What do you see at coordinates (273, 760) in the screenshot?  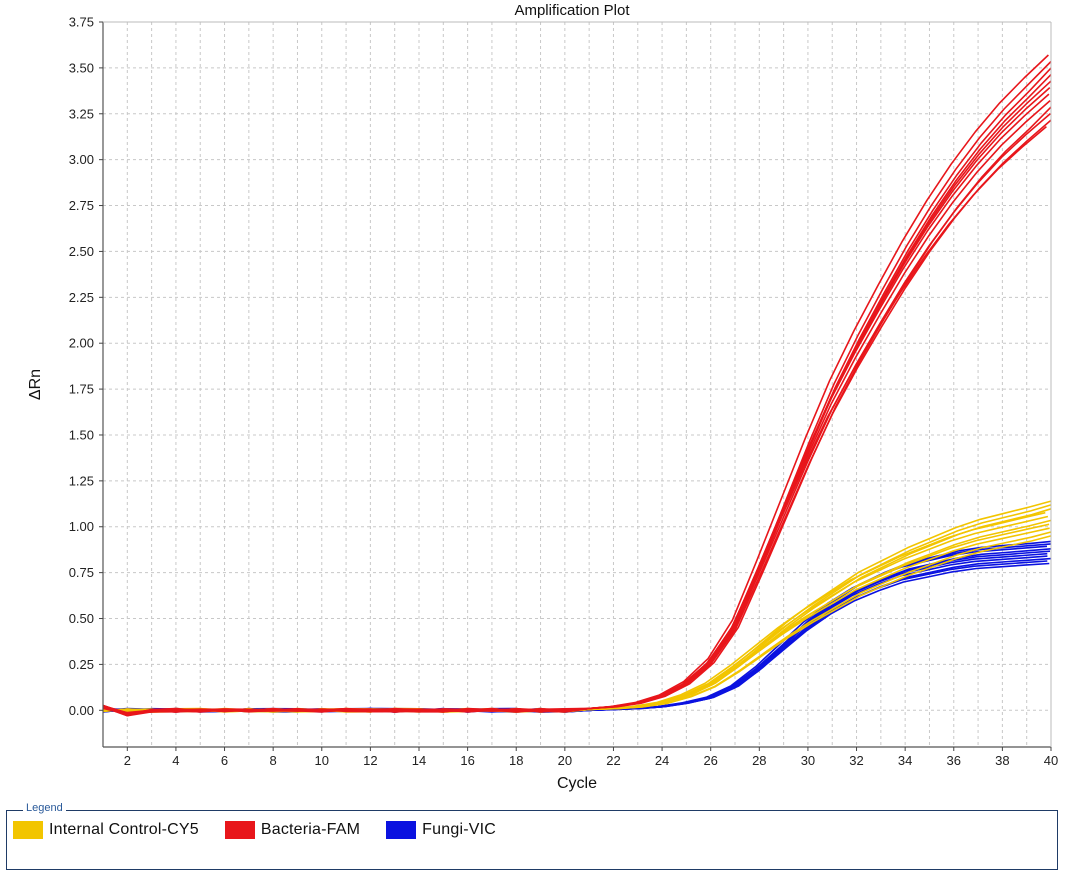 I see `x-tick-label: 8` at bounding box center [273, 760].